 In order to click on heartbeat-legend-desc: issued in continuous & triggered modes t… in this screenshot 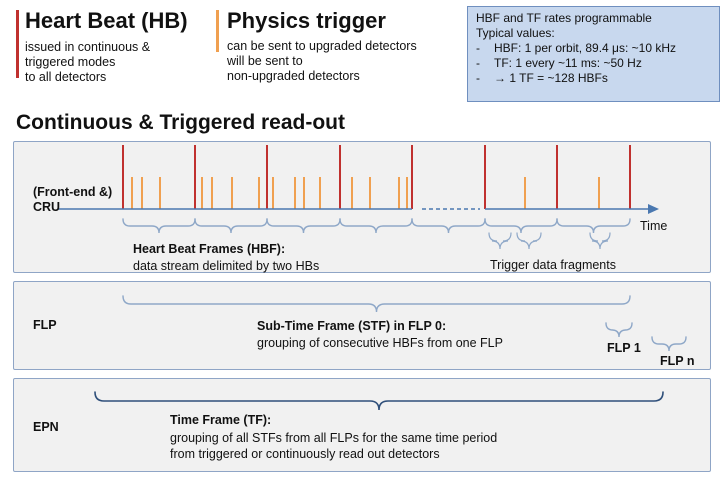, I will do `click(87, 62)`.